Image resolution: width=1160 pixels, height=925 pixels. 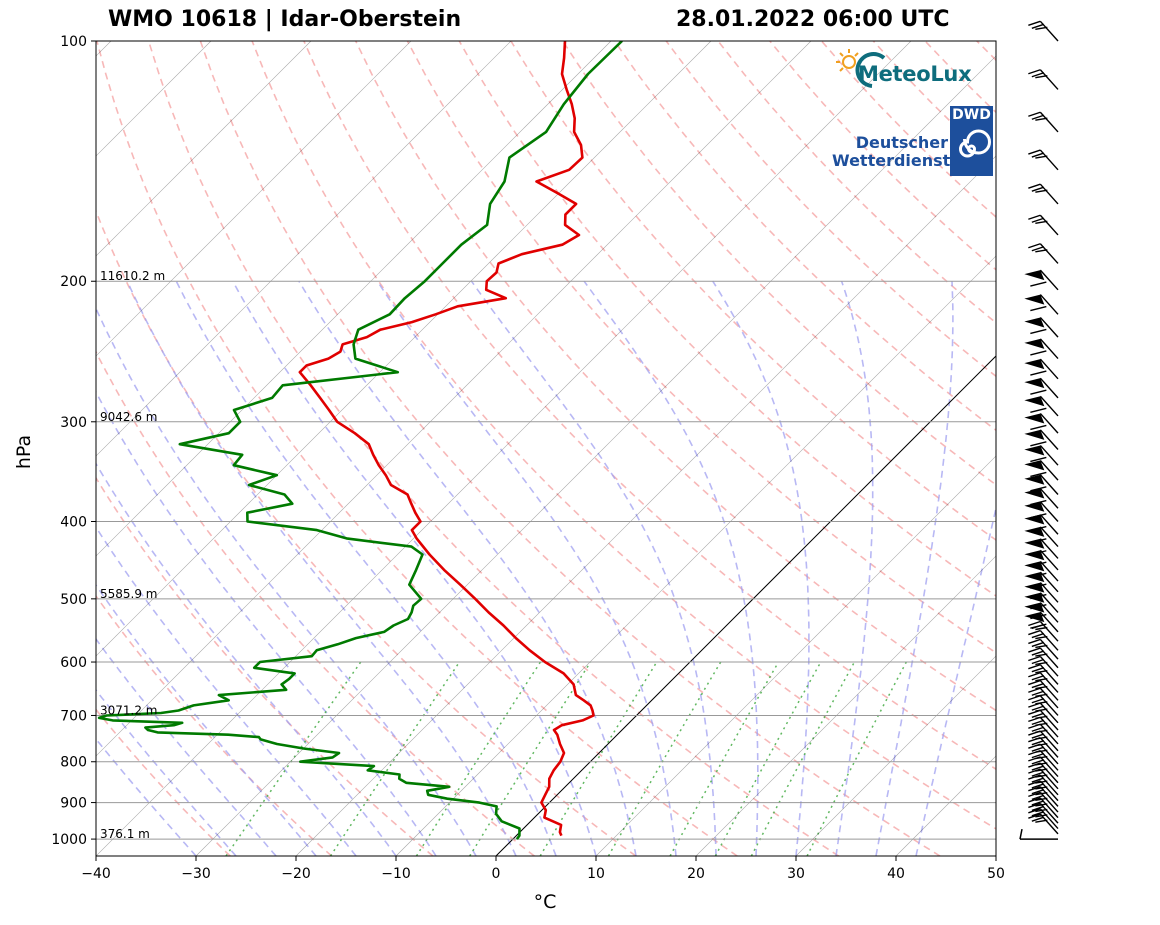 What do you see at coordinates (496, 874) in the screenshot?
I see `x-tick-label: 0` at bounding box center [496, 874].